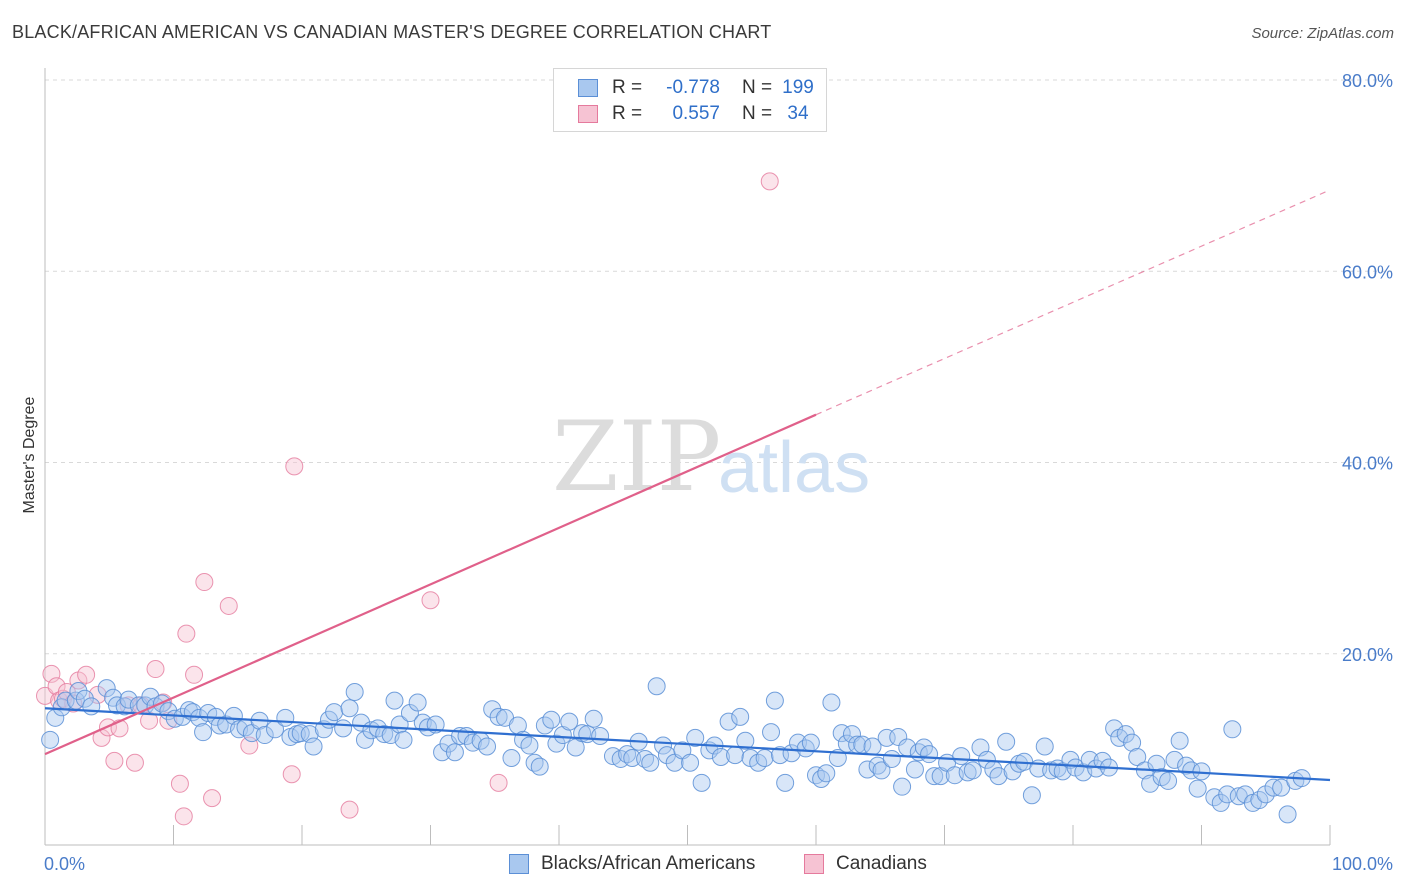 Image resolution: width=1406 pixels, height=892 pixels. I want to click on blacks-points, so click(676, 750).